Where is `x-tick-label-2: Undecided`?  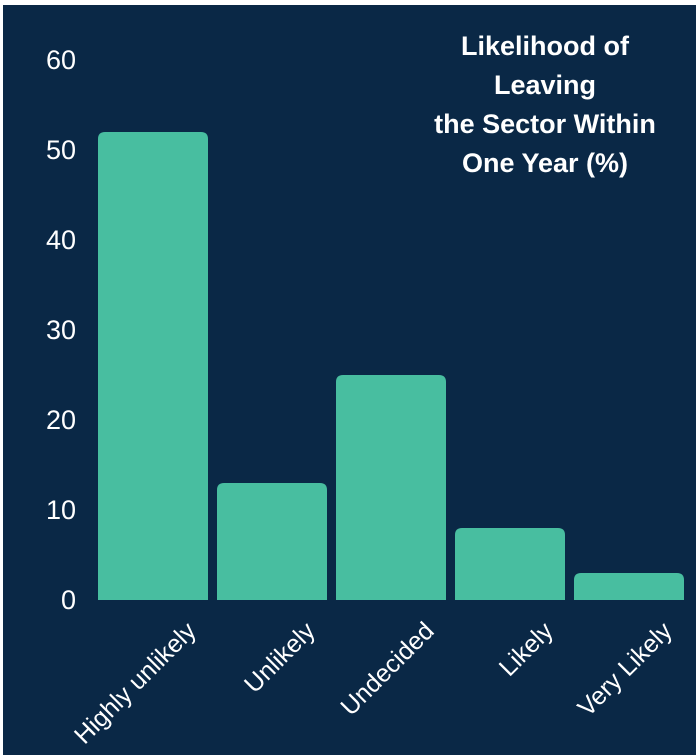 x-tick-label-2: Undecided is located at coordinates (387, 669).